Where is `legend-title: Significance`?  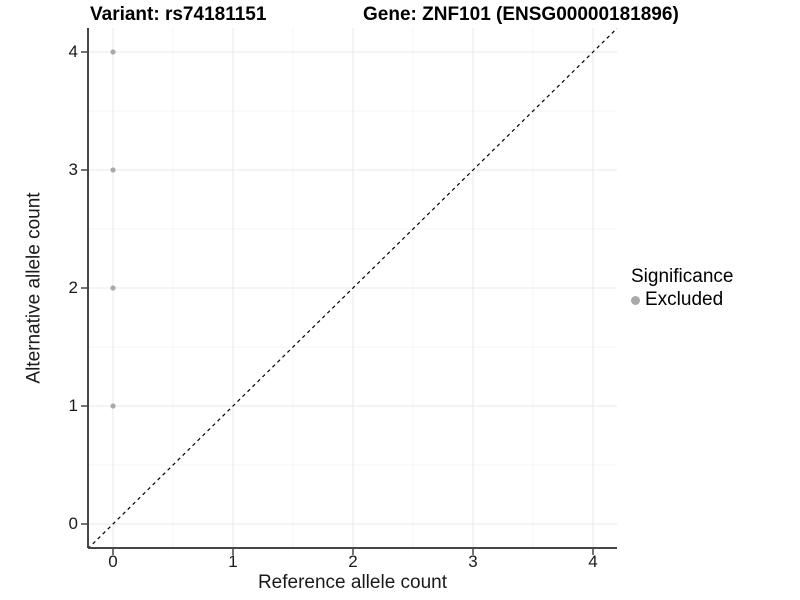 legend-title: Significance is located at coordinates (682, 276).